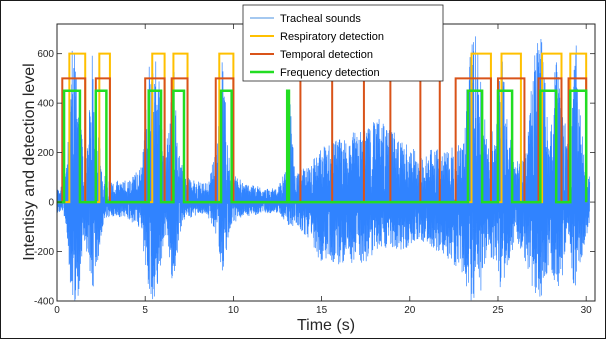 This screenshot has height=339, width=606. What do you see at coordinates (45, 104) in the screenshot?
I see `y-tick-label: 400` at bounding box center [45, 104].